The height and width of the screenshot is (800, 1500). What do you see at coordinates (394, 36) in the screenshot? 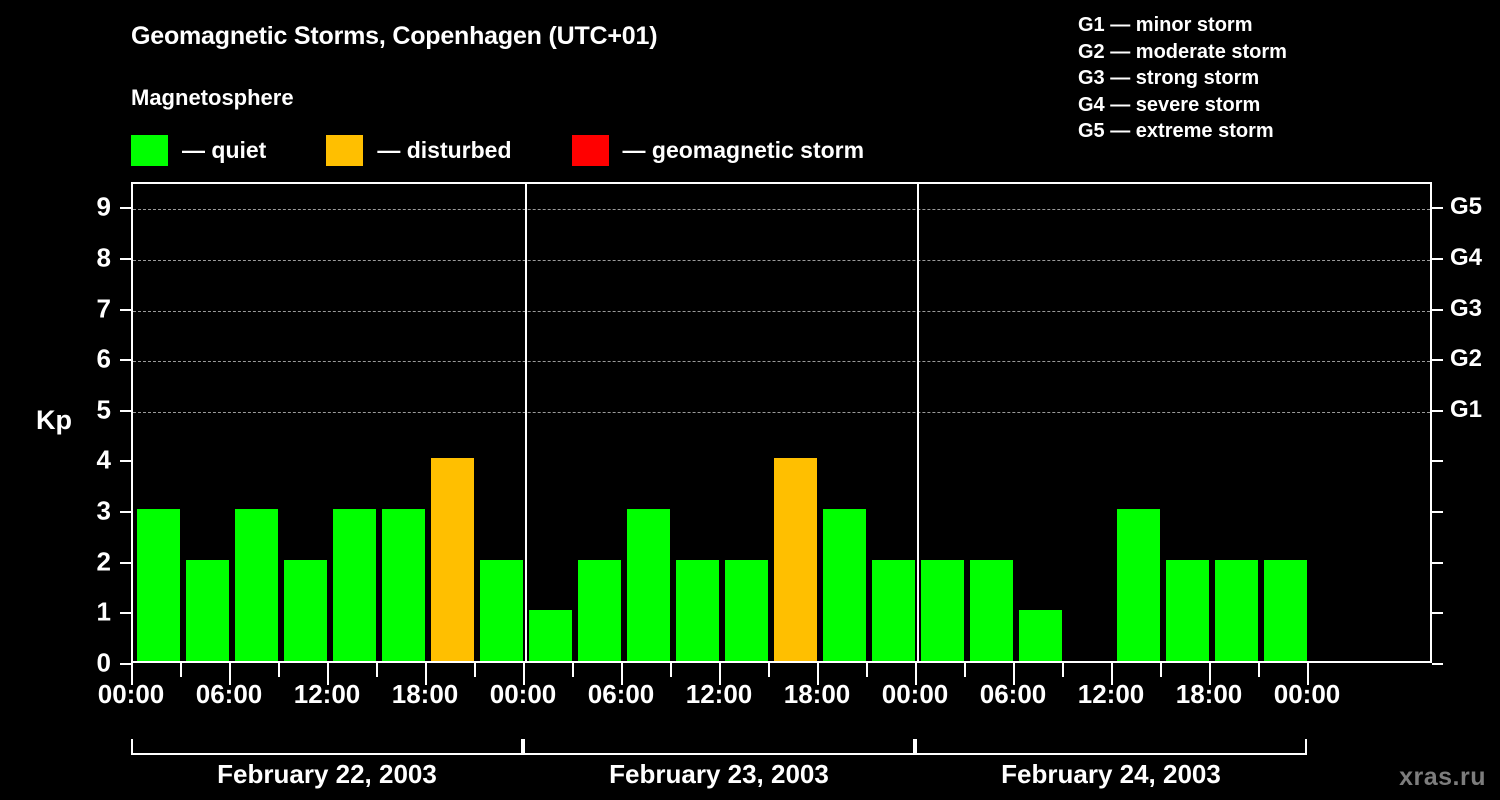
I see `page-title: Geomagnetic Storms, Copenhagen (UTC+01)` at bounding box center [394, 36].